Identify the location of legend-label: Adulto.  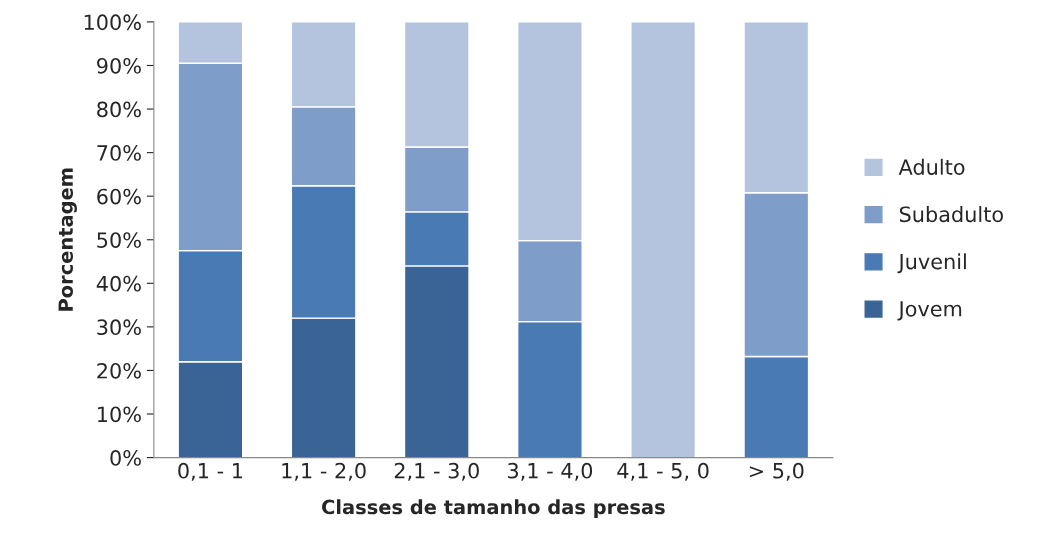
(931, 166).